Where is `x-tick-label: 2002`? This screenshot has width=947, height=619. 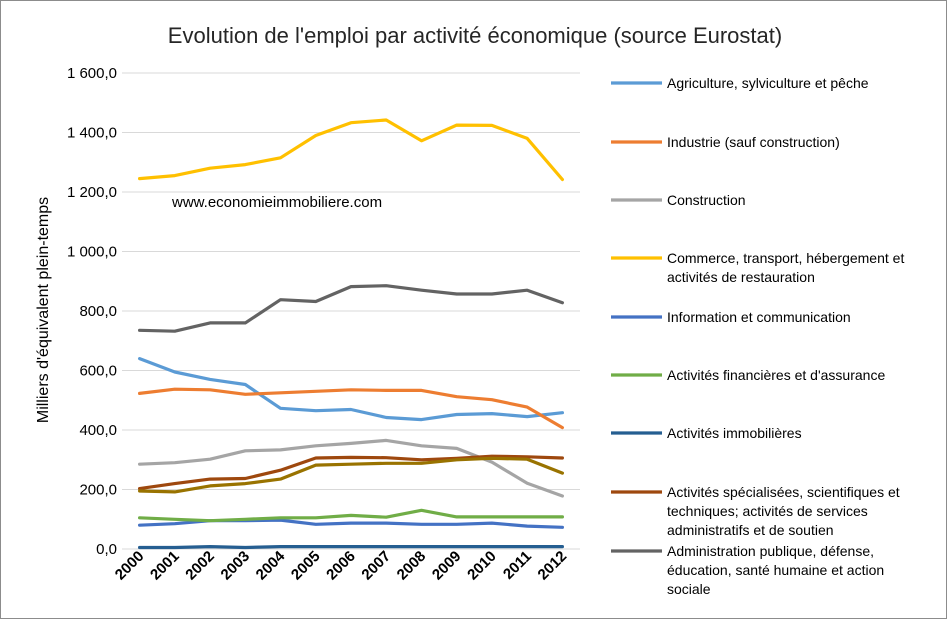
x-tick-label: 2002 is located at coordinates (200, 566).